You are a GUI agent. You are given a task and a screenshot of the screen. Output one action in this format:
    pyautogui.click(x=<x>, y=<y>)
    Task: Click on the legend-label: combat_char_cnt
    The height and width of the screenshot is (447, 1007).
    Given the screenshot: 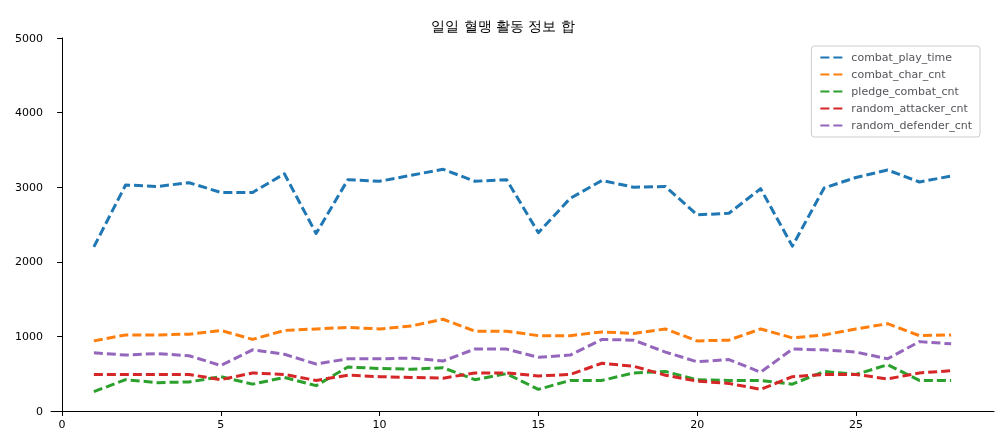 What is the action you would take?
    pyautogui.click(x=899, y=74)
    